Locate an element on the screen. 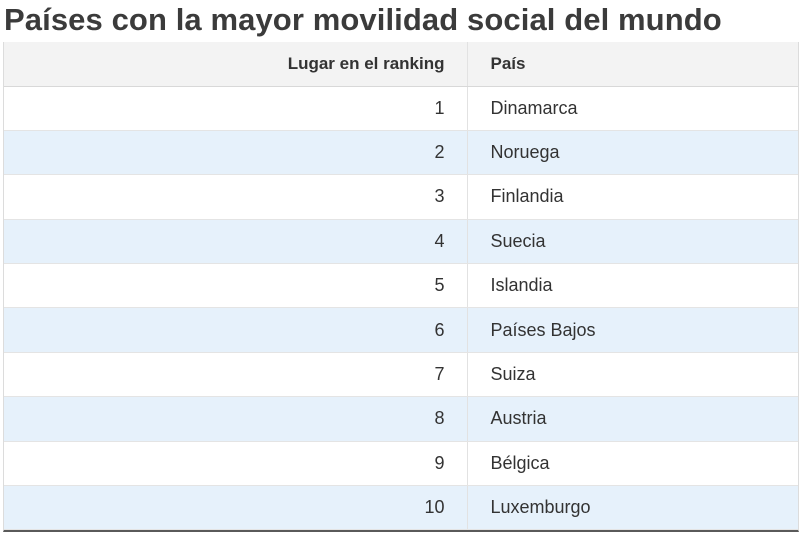 This screenshot has height=535, width=800. table-row: 6 Países Bajos is located at coordinates (401, 330).